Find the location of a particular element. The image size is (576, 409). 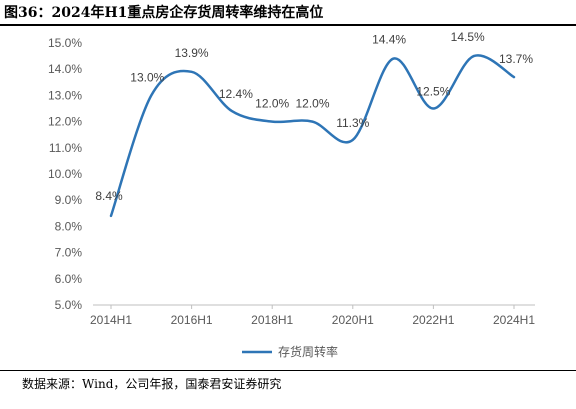

data-label: 13.7% is located at coordinates (516, 59).